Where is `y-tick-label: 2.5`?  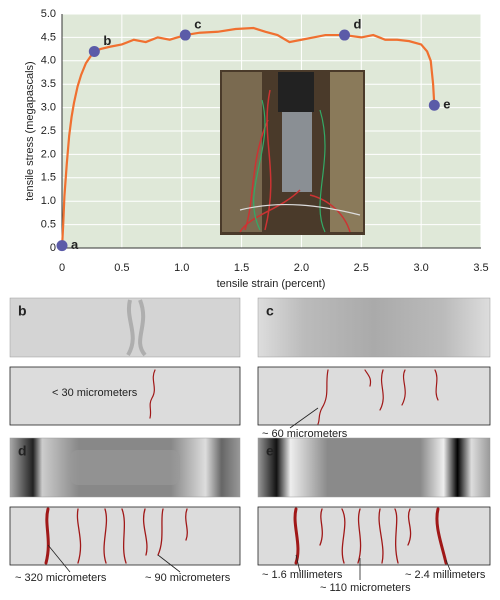 y-tick-label: 2.5 is located at coordinates (48, 131).